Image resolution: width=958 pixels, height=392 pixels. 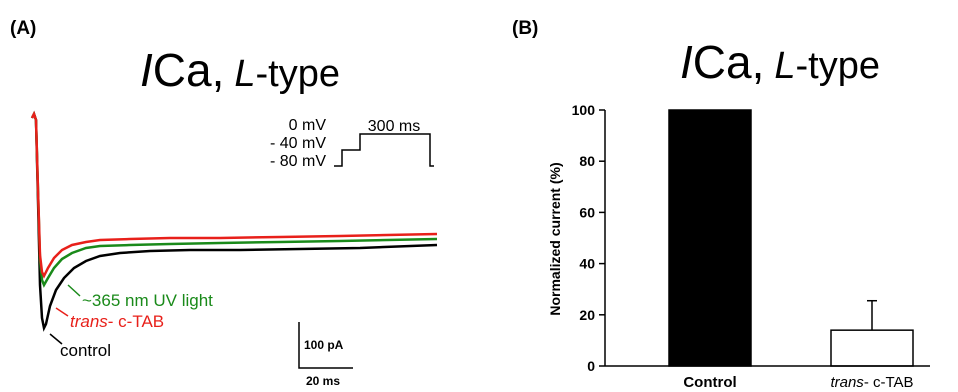 What do you see at coordinates (525, 28) in the screenshot?
I see `panel-b-label: (B)` at bounding box center [525, 28].